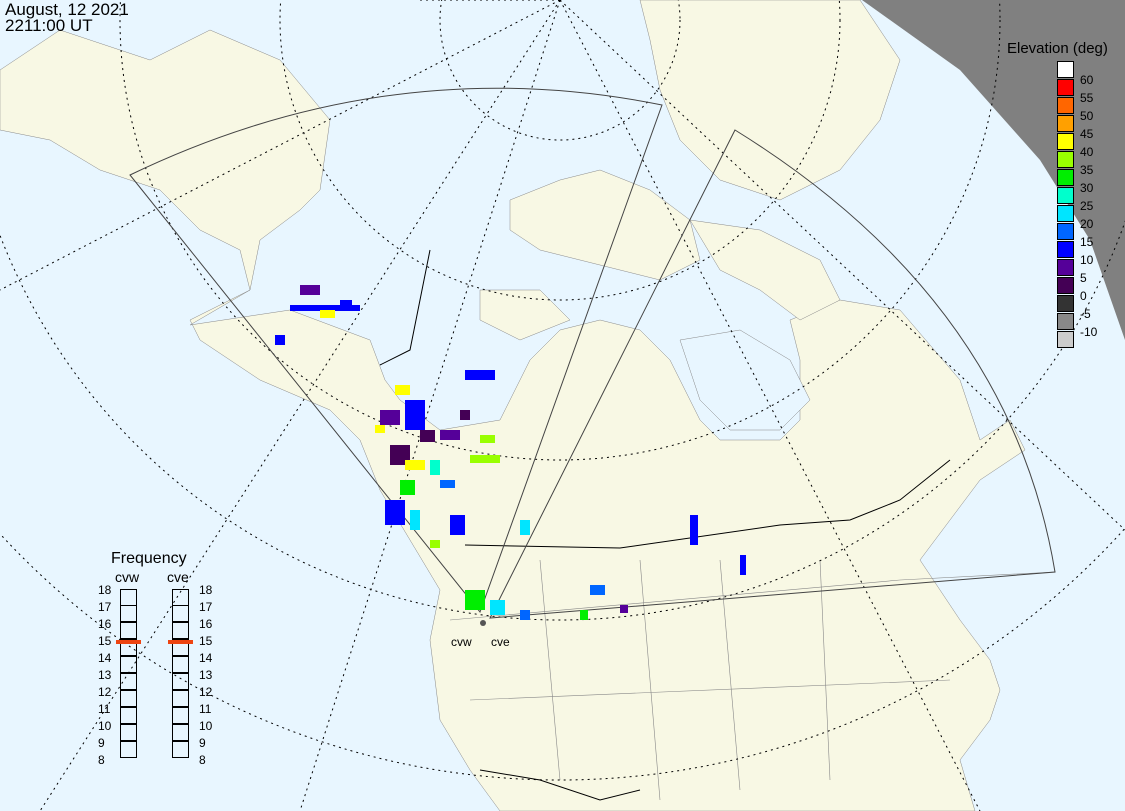  I want to click on frequency-tick-label: 10, so click(206, 726).